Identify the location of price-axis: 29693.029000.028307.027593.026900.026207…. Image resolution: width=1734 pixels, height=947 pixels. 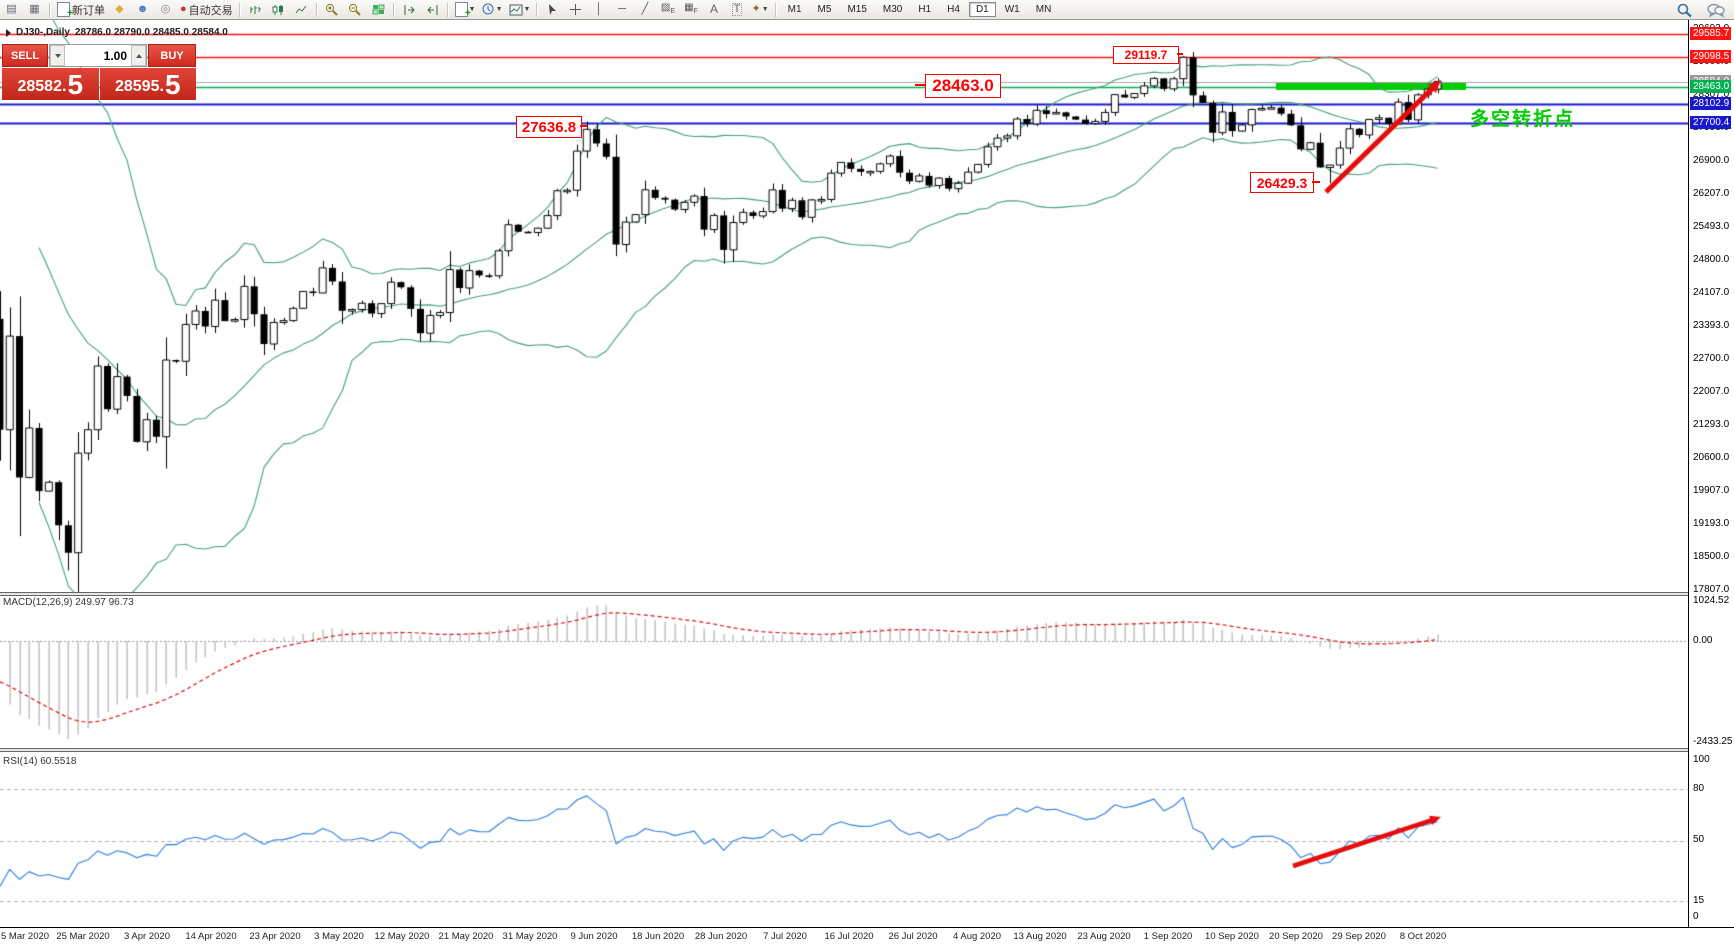
(1711, 473).